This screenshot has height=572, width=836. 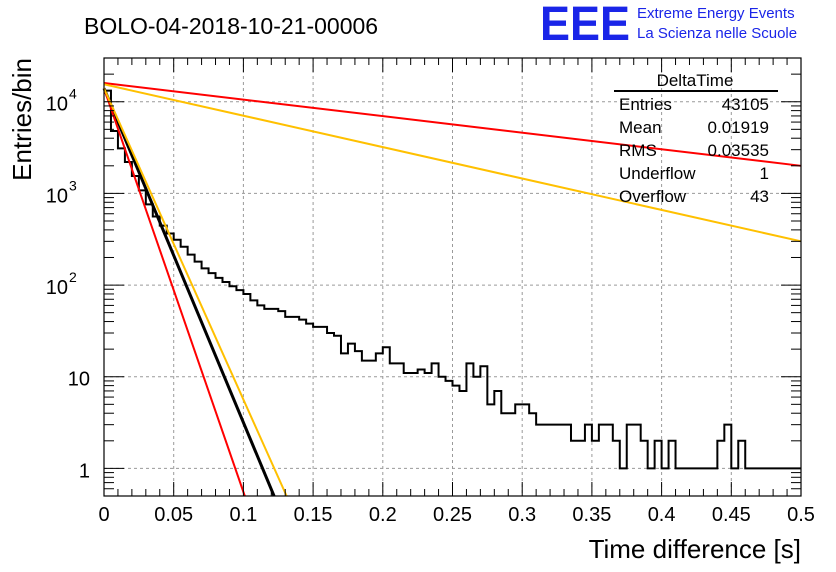 What do you see at coordinates (383, 515) in the screenshot?
I see `x-tick-label: 0.2` at bounding box center [383, 515].